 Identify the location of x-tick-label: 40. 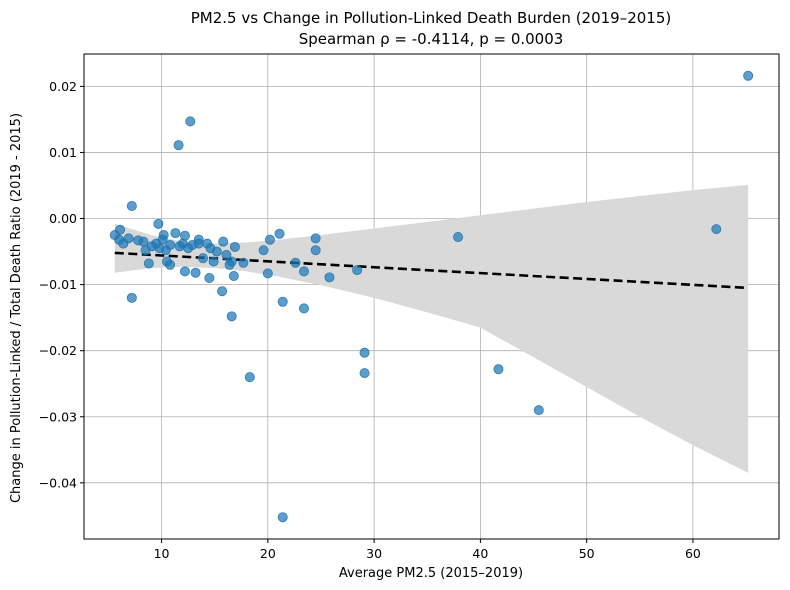
(480, 553).